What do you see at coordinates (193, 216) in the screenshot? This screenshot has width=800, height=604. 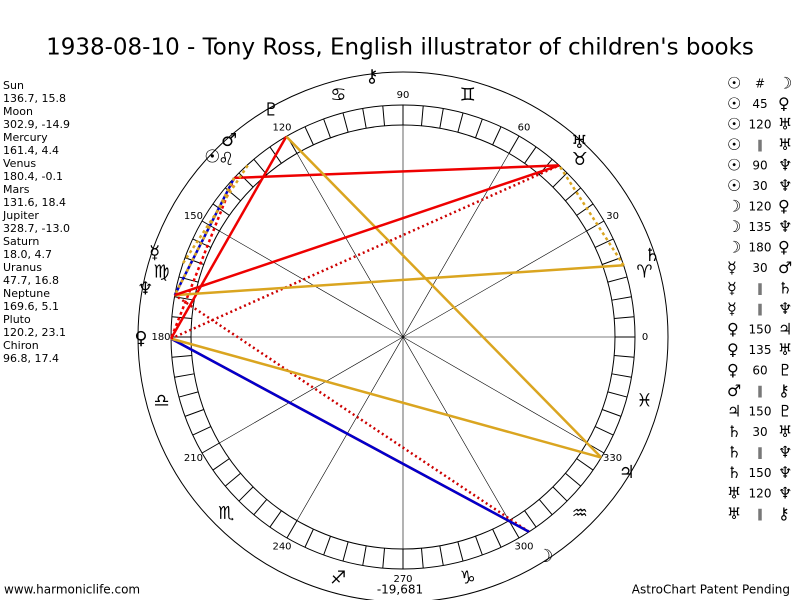 I see `degree-label: 150` at bounding box center [193, 216].